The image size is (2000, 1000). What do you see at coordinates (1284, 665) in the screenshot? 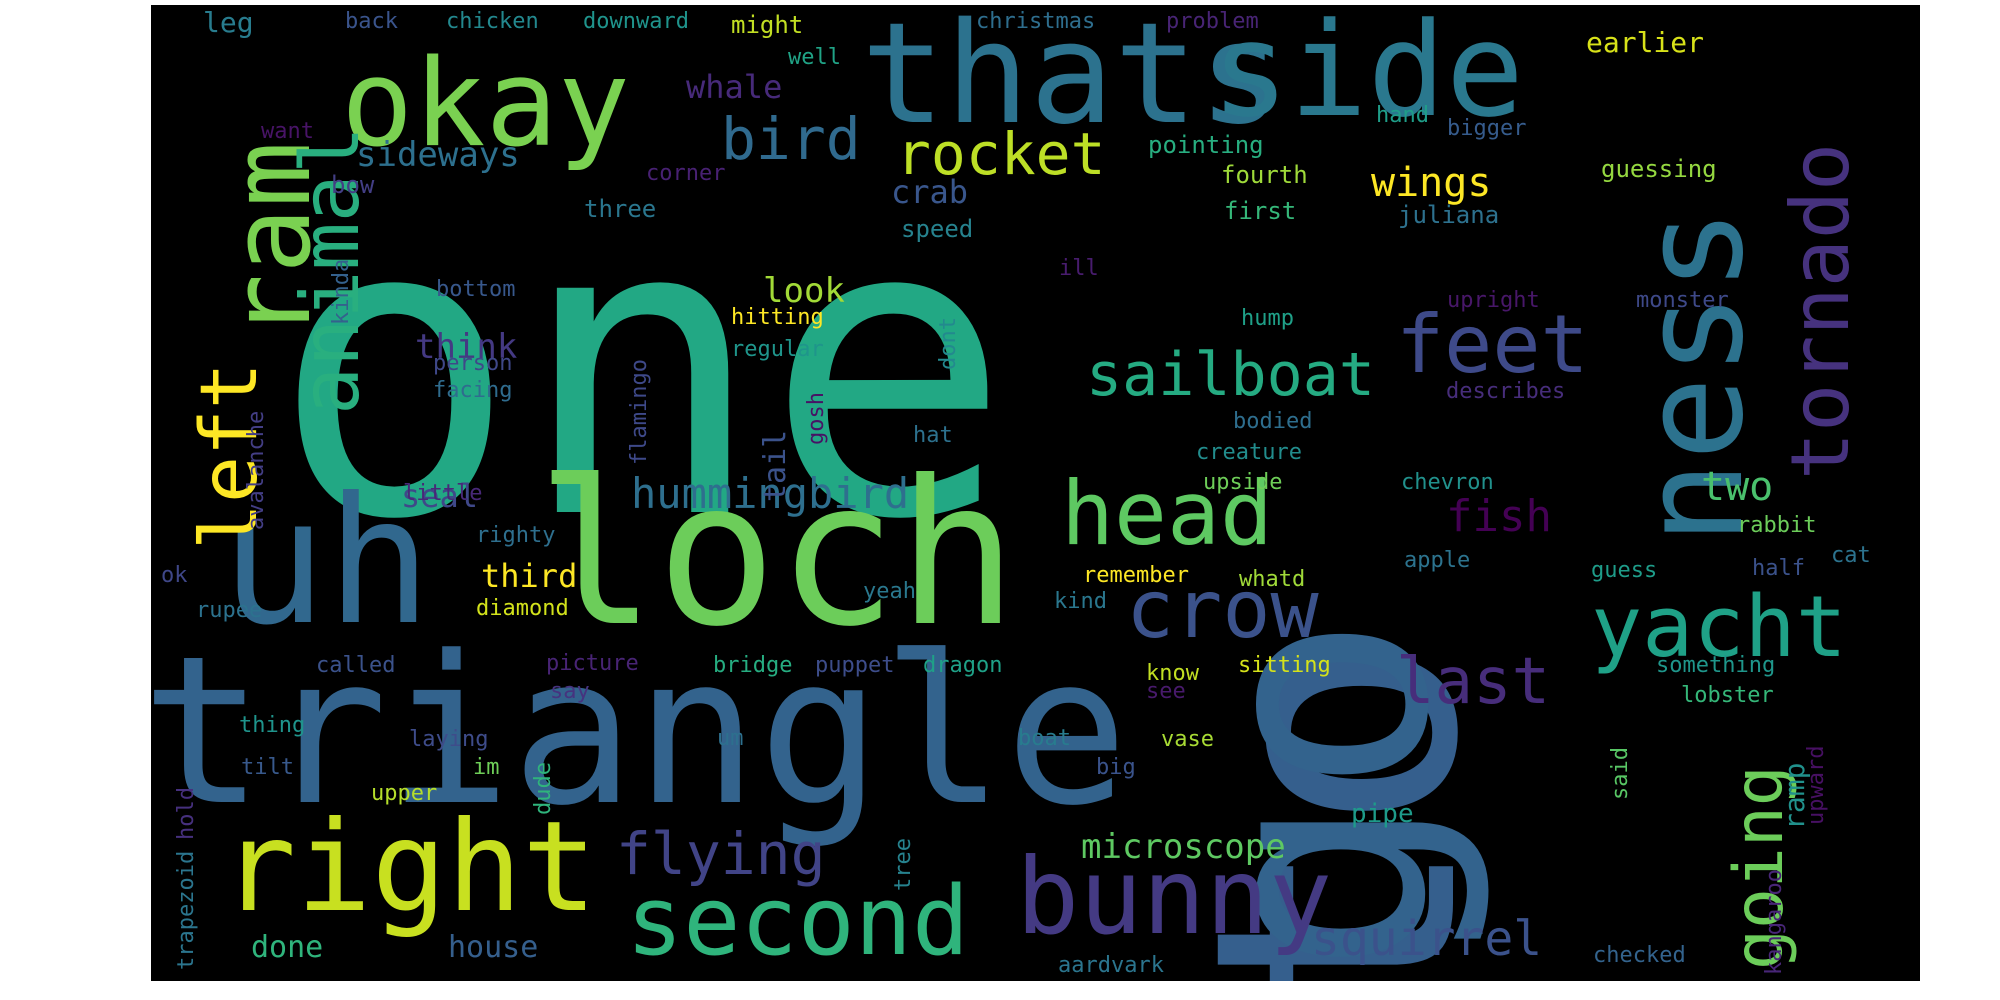
I see `word: sitting` at bounding box center [1284, 665].